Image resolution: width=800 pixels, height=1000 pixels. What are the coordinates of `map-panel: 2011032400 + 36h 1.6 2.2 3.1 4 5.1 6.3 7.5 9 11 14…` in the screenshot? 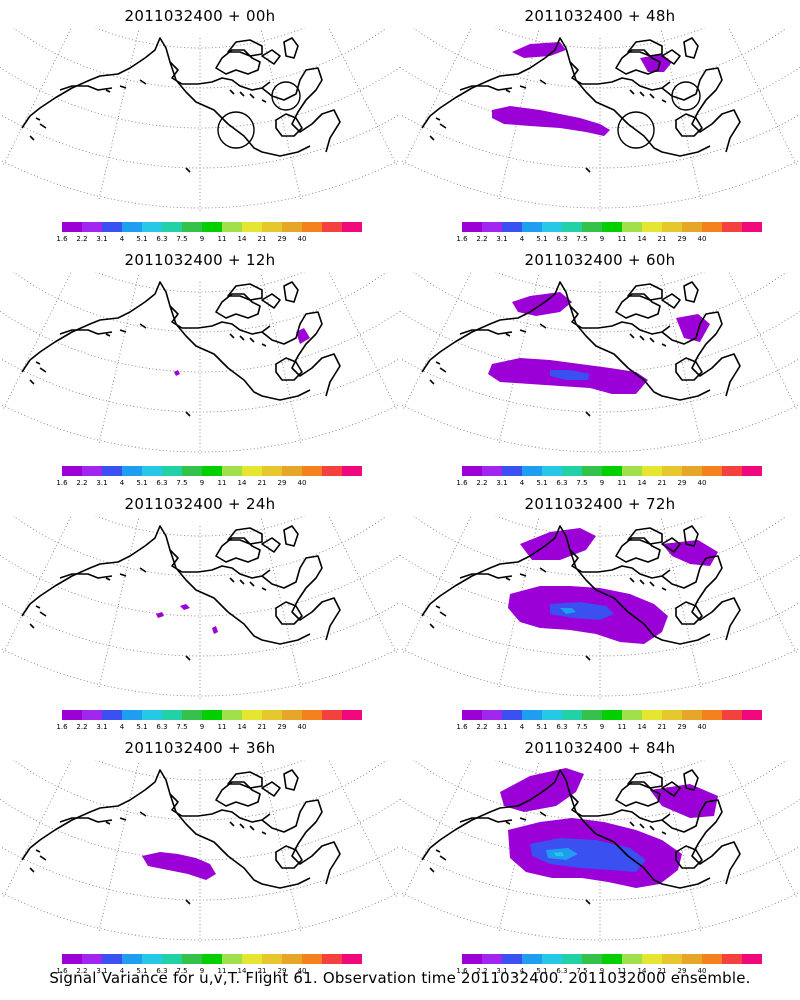 It's located at (200, 853).